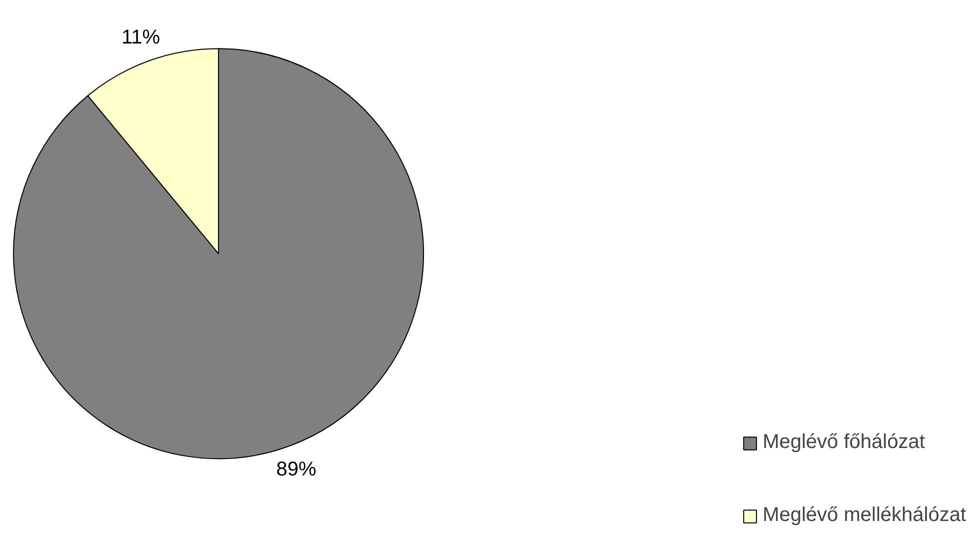 Image resolution: width=974 pixels, height=535 pixels. I want to click on data-label: 89%, so click(296, 469).